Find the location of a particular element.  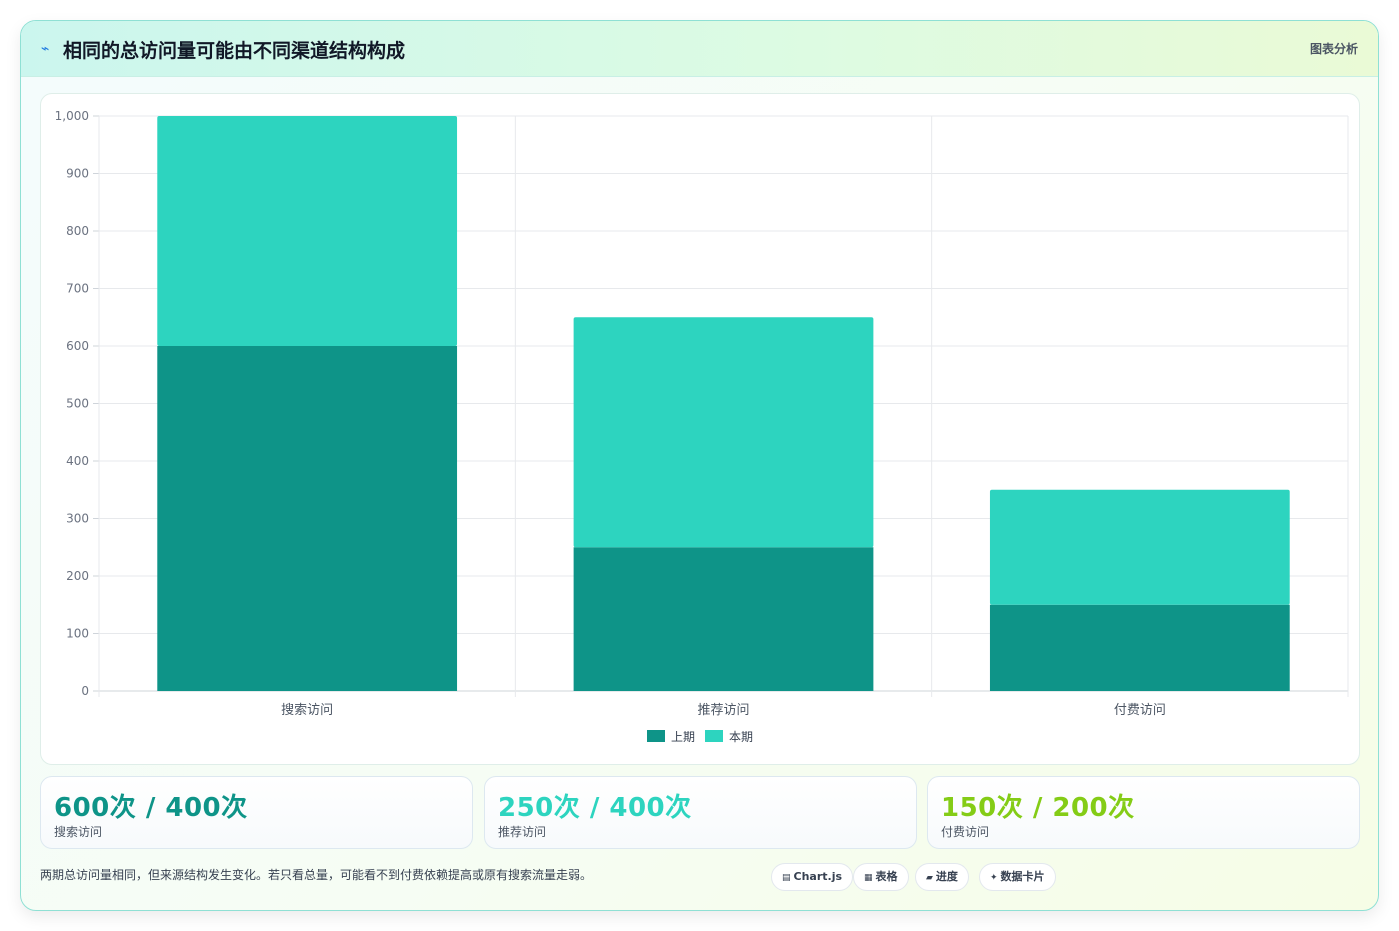

y-tick-label: 0 is located at coordinates (85, 691).